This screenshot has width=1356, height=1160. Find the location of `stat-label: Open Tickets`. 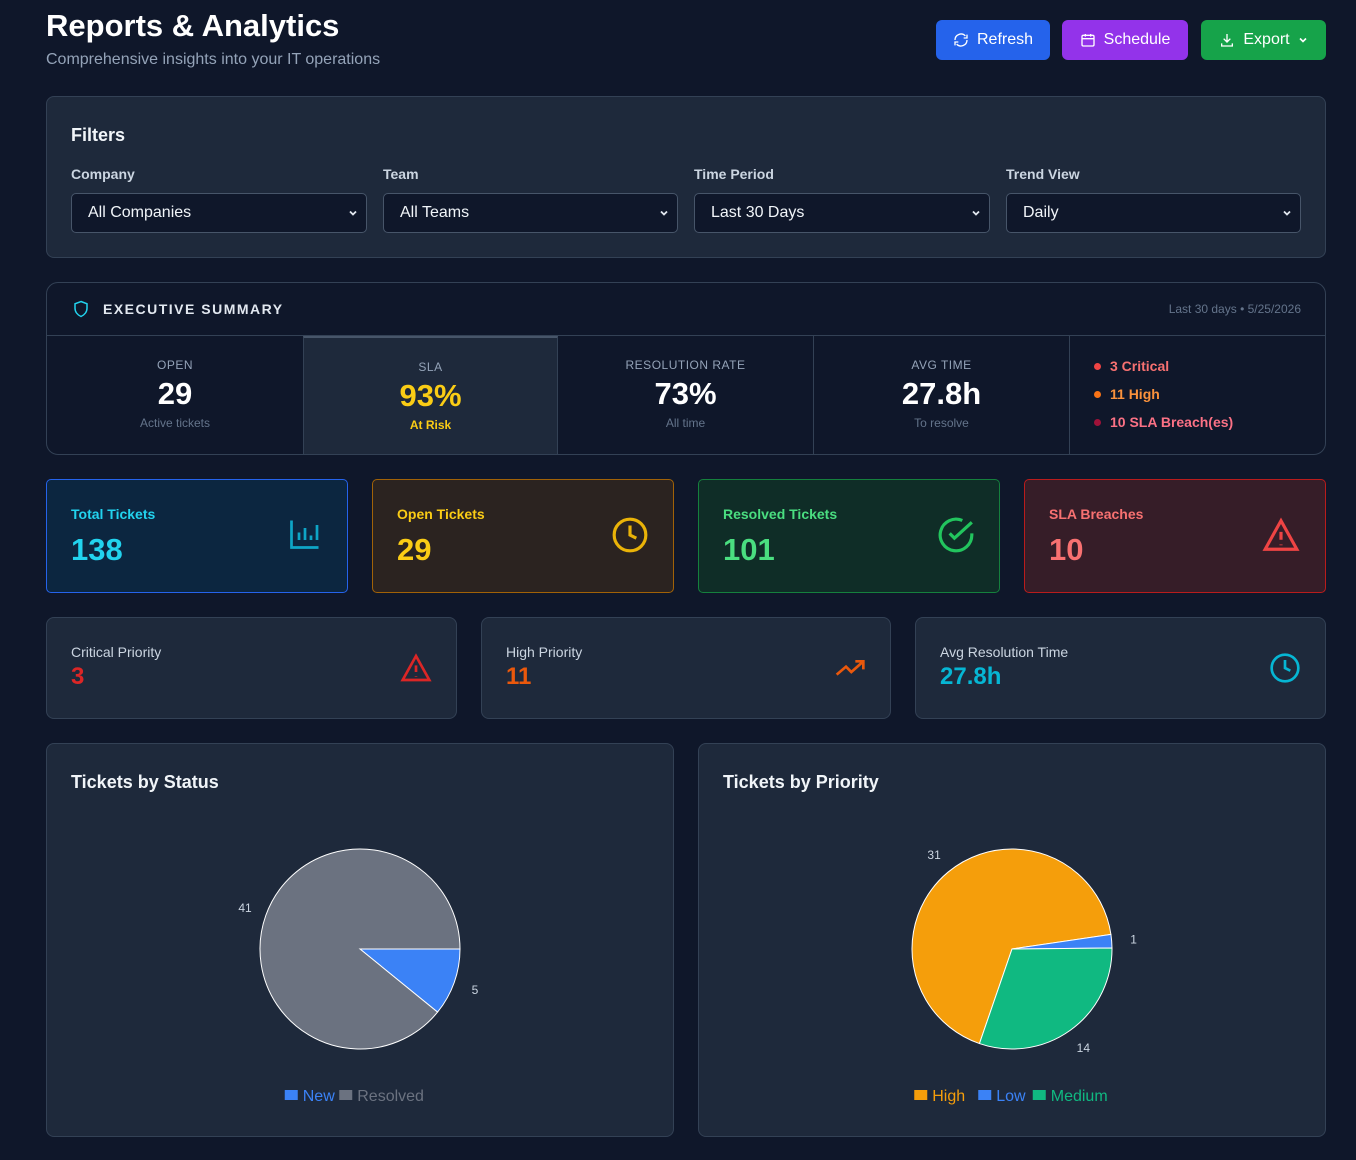

stat-label: Open Tickets is located at coordinates (441, 514).